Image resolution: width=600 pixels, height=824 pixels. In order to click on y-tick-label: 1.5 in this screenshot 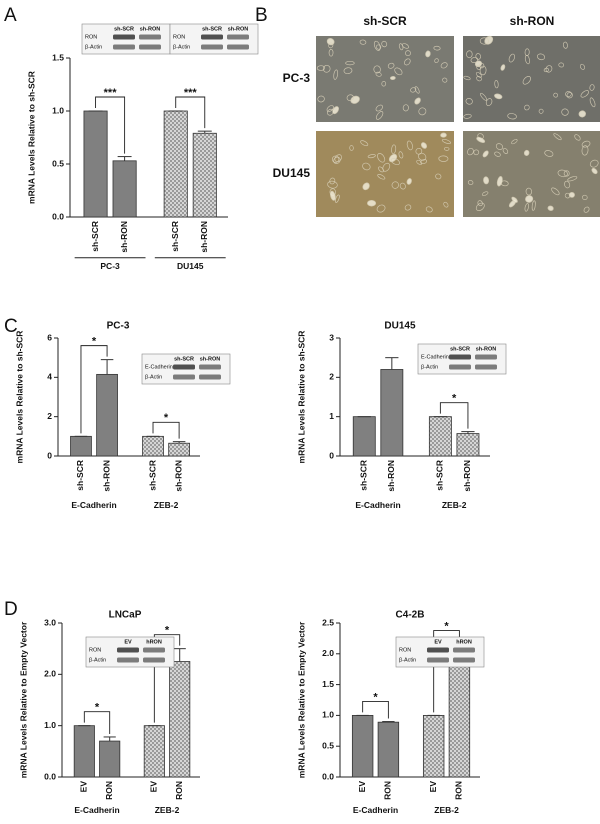, I will do `click(328, 684)`.